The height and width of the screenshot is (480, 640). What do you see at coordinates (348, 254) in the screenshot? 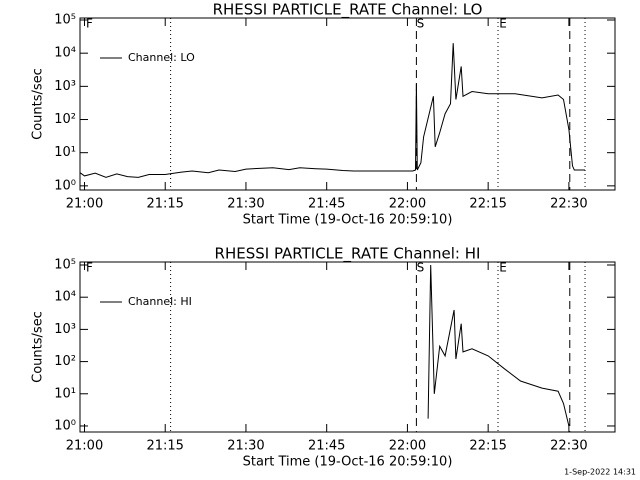
I see `chart-title: RHESSI PARTICLE_RATE Channel: HI` at bounding box center [348, 254].